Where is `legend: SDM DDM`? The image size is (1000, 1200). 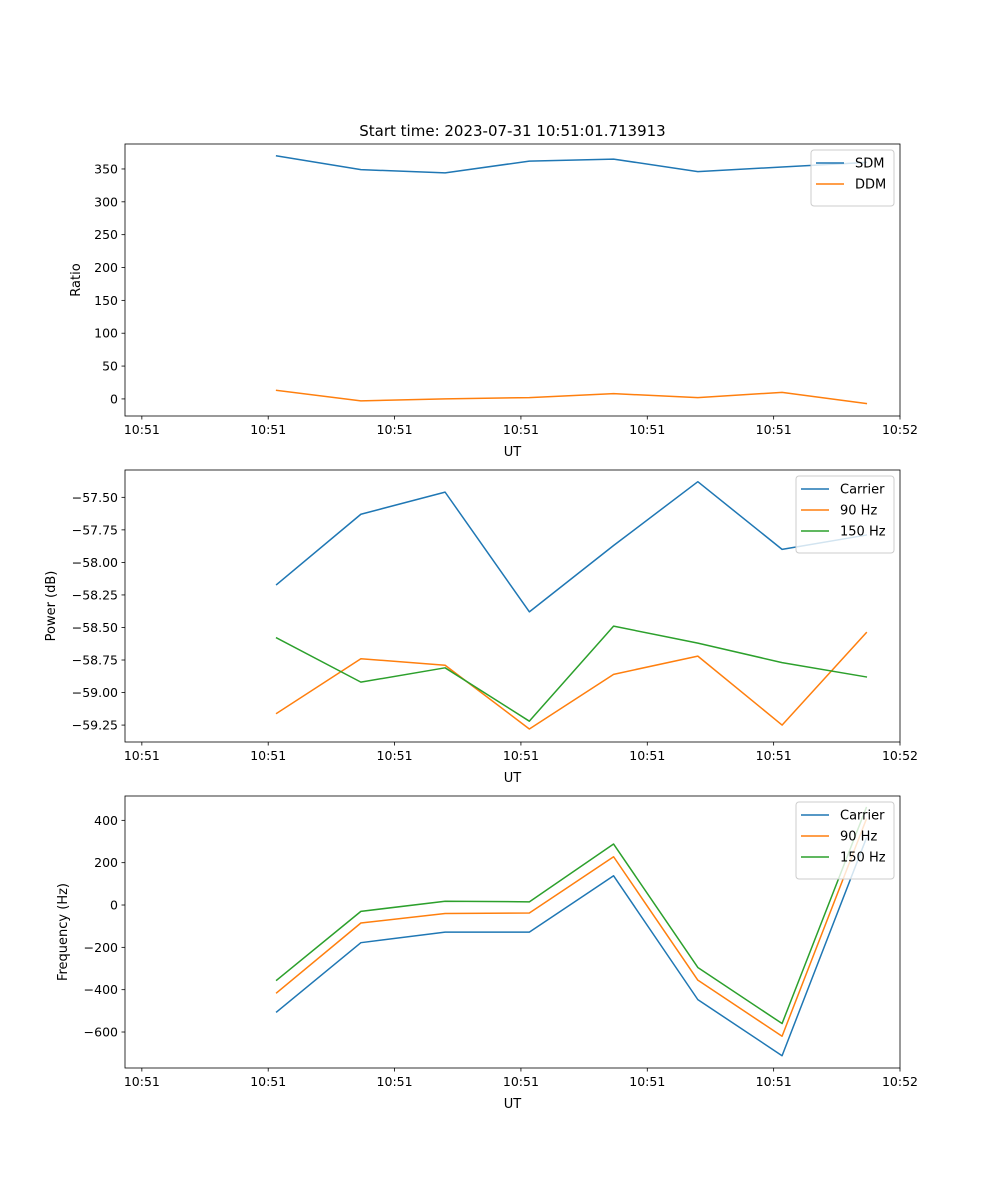
legend: SDM DDM is located at coordinates (852, 178).